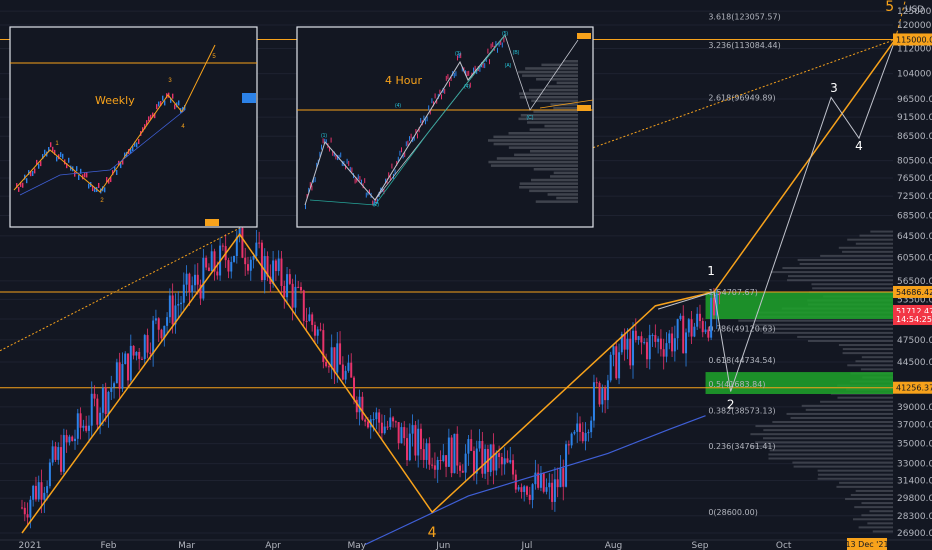 Image resolution: width=932 pixels, height=550 pixels. What do you see at coordinates (407, 120) in the screenshot?
I see `inset2-teal-path` at bounding box center [407, 120].